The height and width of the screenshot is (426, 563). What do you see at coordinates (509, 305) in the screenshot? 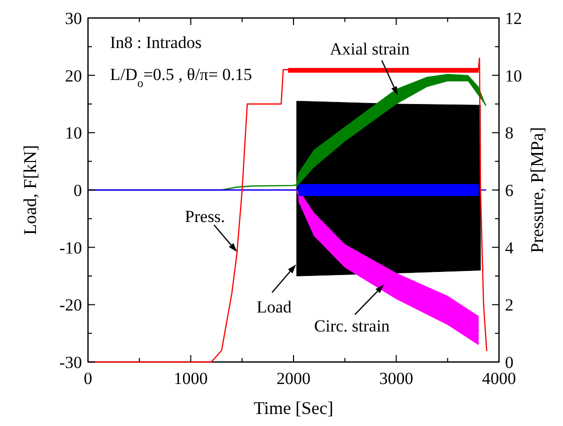
I see `y2-tick-label: 2` at bounding box center [509, 305].